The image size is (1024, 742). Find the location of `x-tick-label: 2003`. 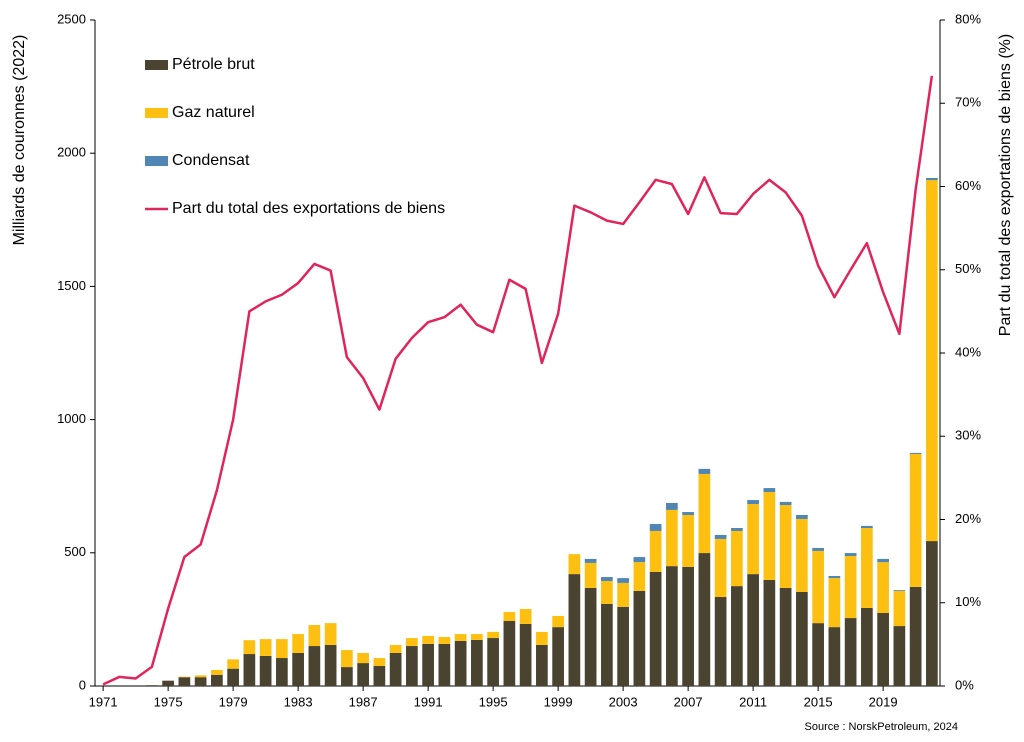

x-tick-label: 2003 is located at coordinates (623, 701).